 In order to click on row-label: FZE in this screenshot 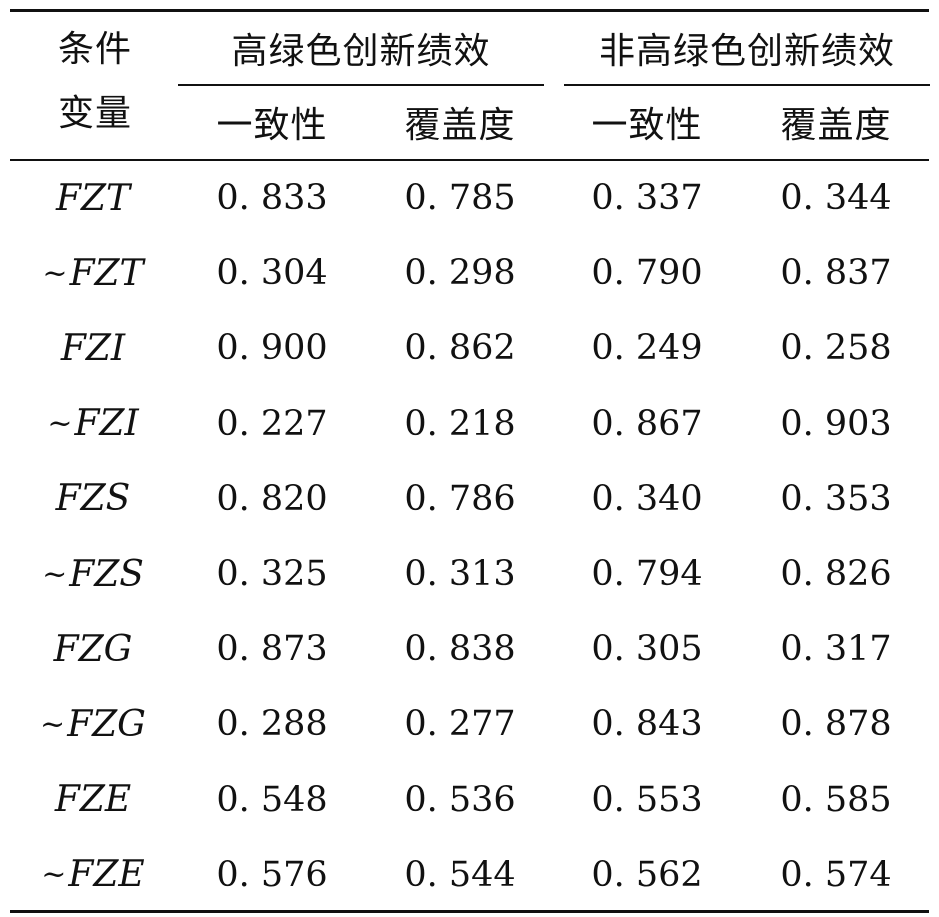, I will do `click(93, 800)`.